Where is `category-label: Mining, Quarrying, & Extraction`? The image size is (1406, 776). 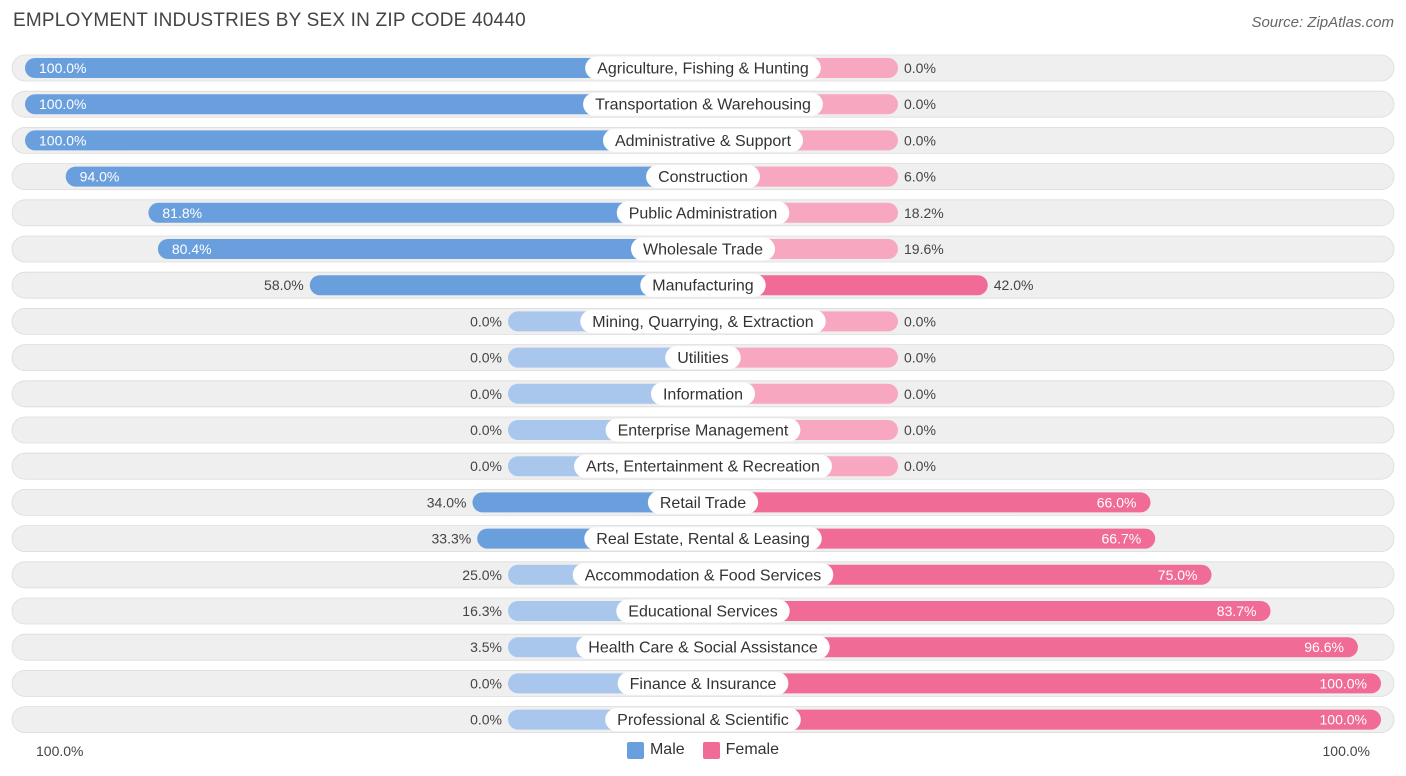
category-label: Mining, Quarrying, & Extraction is located at coordinates (702, 322).